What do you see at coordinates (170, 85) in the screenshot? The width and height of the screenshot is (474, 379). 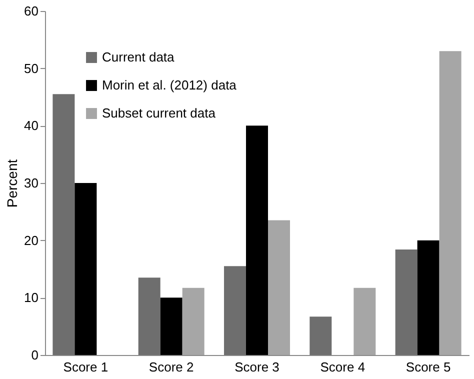 I see `legend-label: Morin et al. (2012) data` at bounding box center [170, 85].